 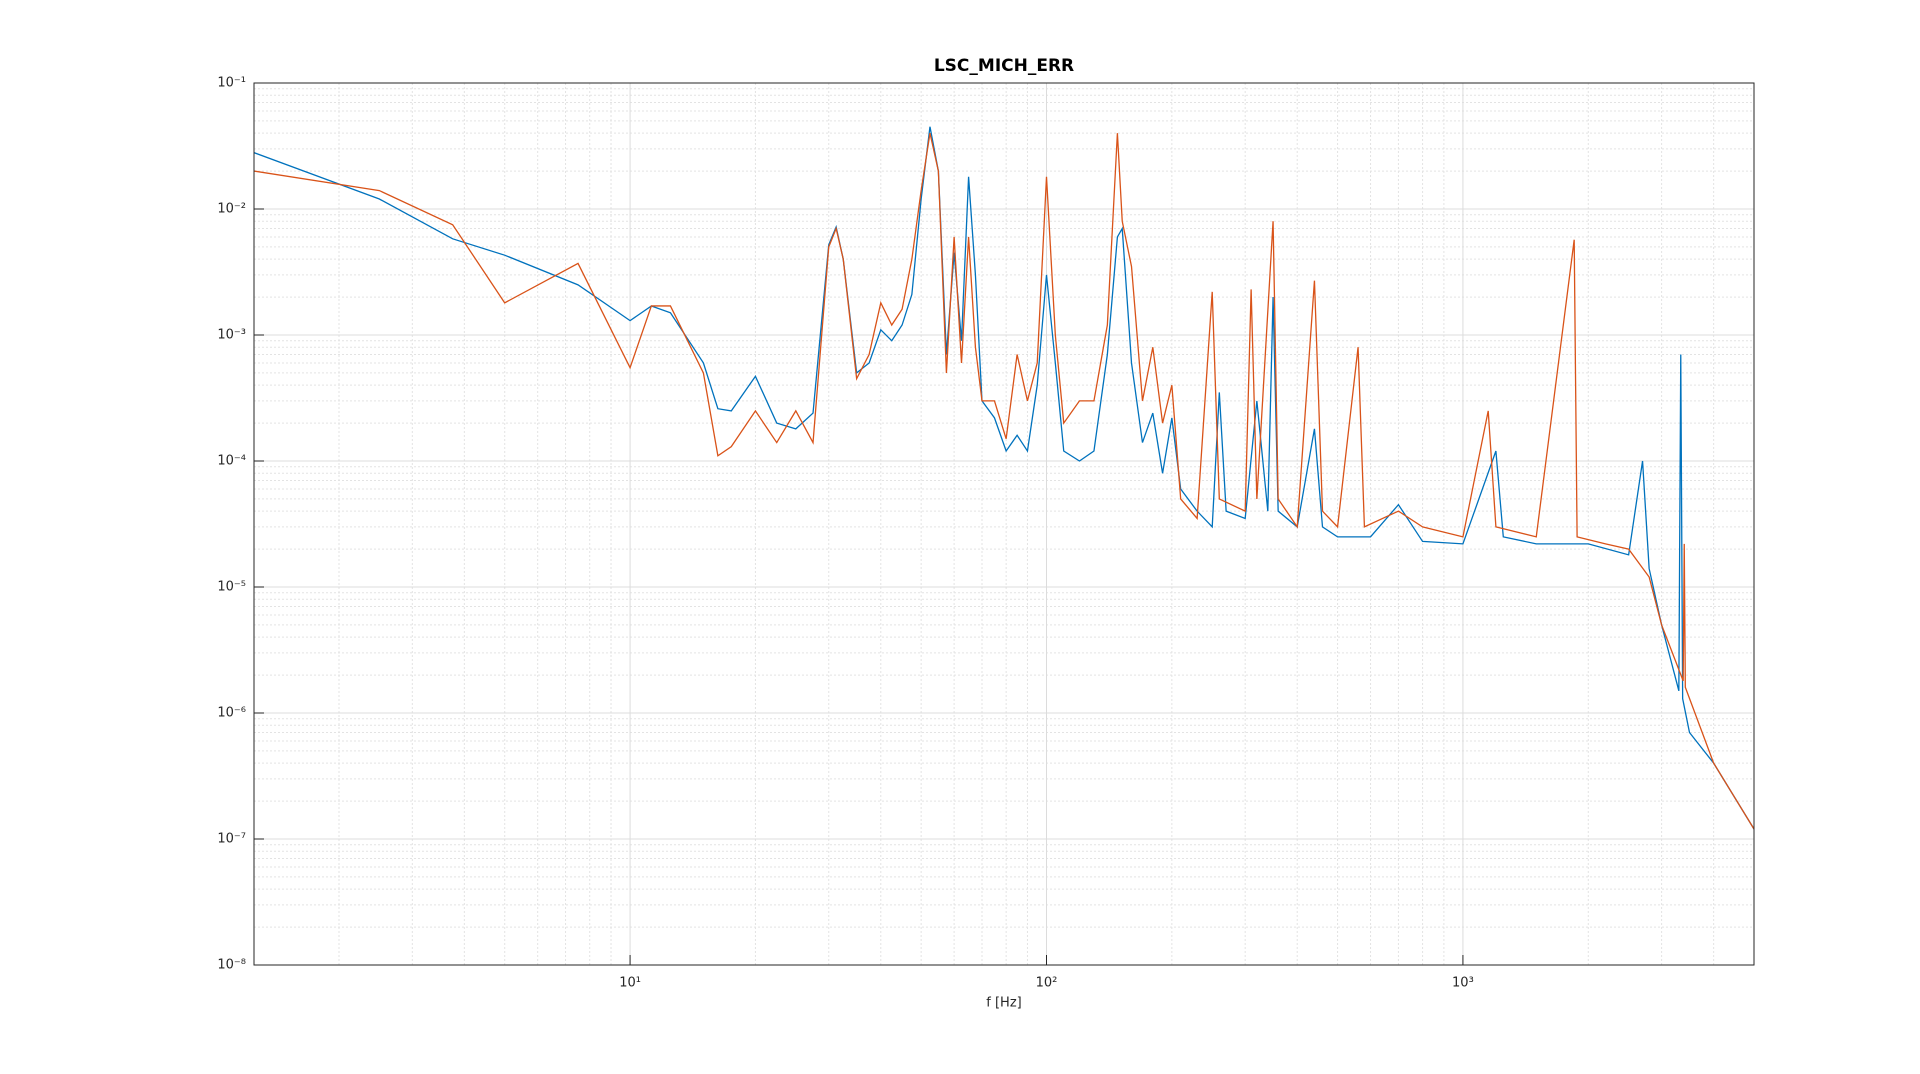 What do you see at coordinates (231, 713) in the screenshot?
I see `y-tick-label: 10⁻⁶` at bounding box center [231, 713].